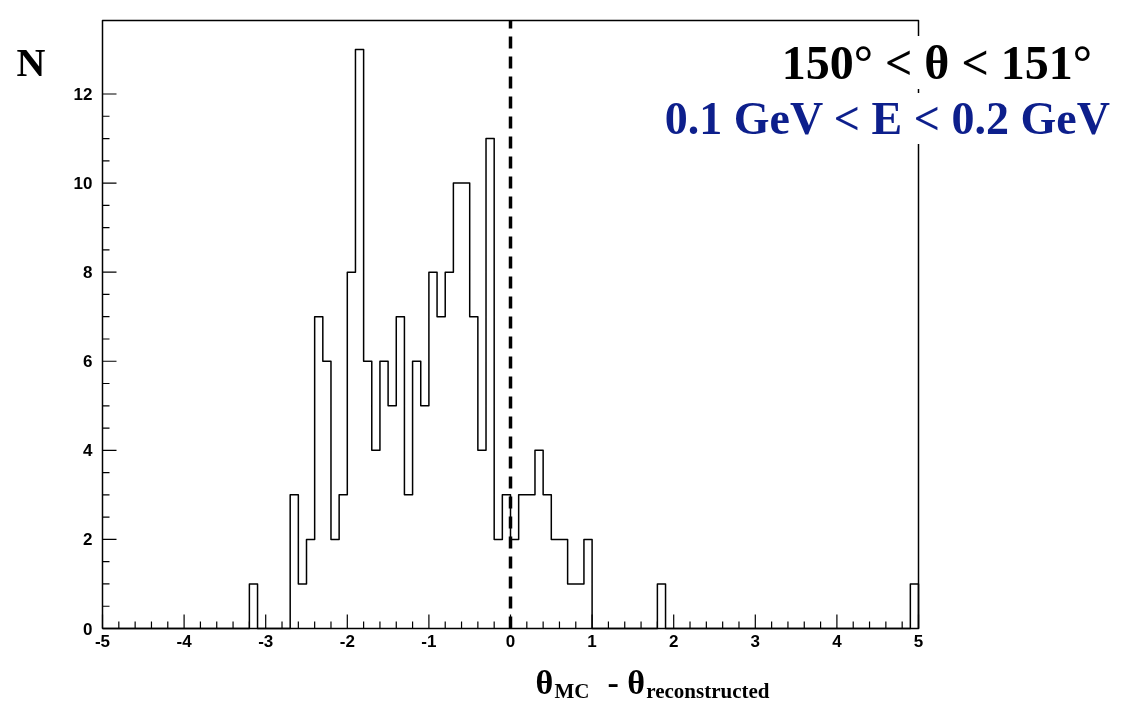  Describe the element at coordinates (936, 62) in the screenshot. I see `chart-title: 150° < θ < 151°` at that location.